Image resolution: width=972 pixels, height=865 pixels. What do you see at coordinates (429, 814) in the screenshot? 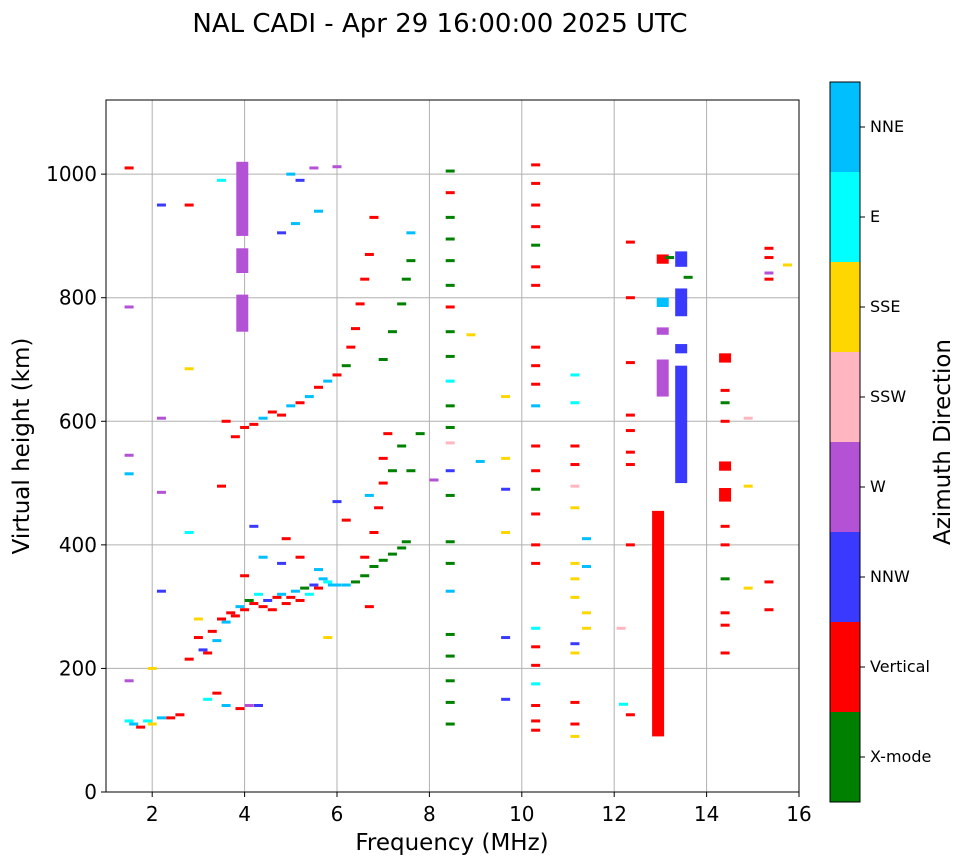
I see `x-tick-label: 8` at bounding box center [429, 814].